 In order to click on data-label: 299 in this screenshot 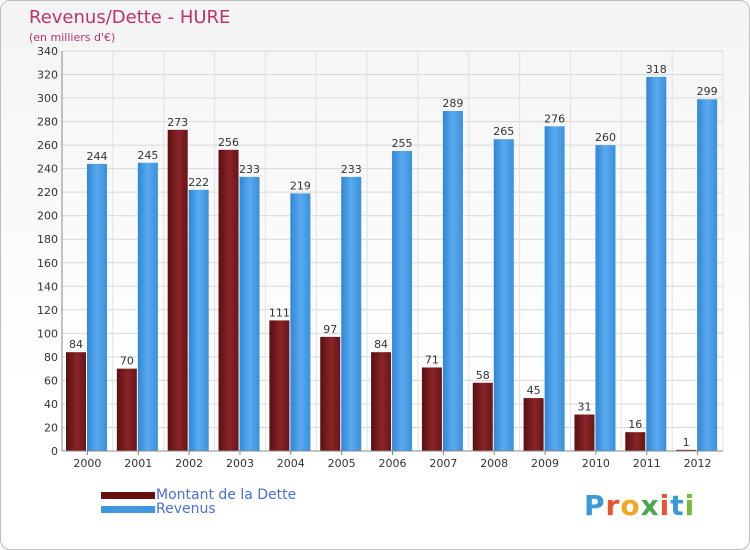, I will do `click(707, 91)`.